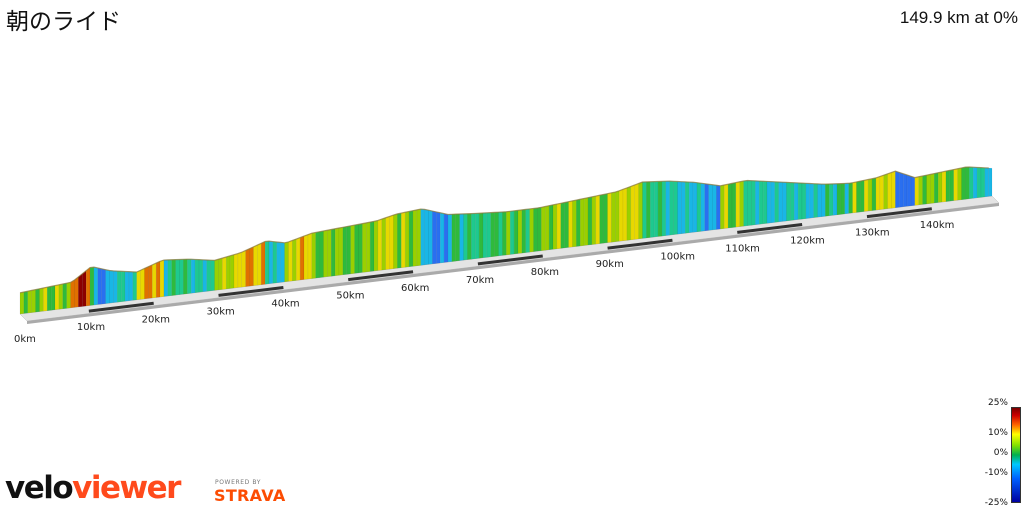 The height and width of the screenshot is (512, 1024). I want to click on km-tick-label: 120km, so click(807, 241).